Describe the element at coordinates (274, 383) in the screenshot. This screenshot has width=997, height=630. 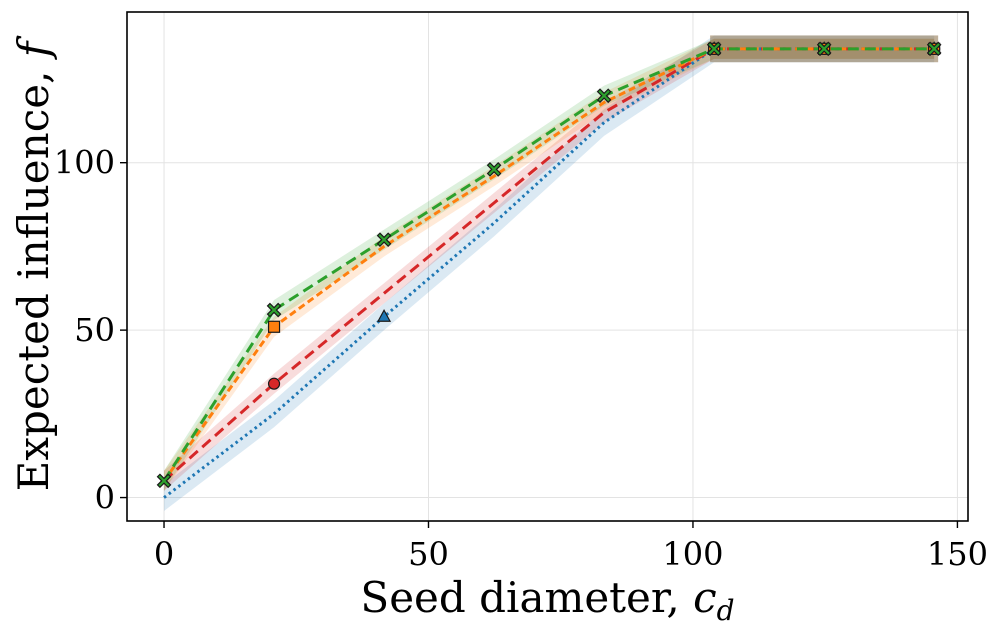
I see `marker-red-dashed` at that location.